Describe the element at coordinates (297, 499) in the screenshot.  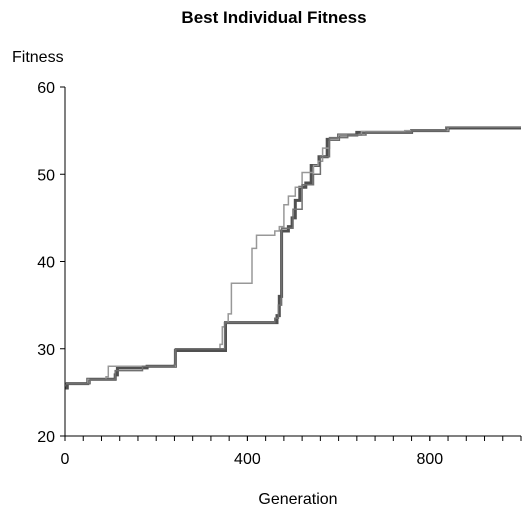
I see `x-axis-label: Generation` at that location.